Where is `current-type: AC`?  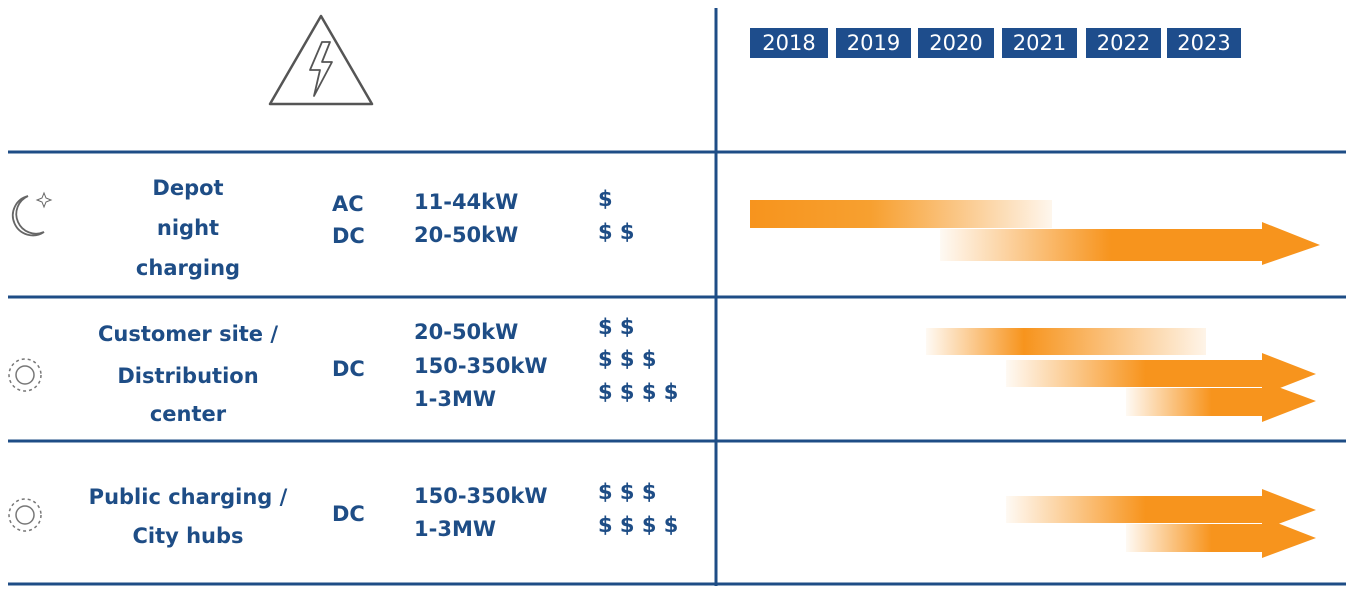
current-type: AC is located at coordinates (348, 204).